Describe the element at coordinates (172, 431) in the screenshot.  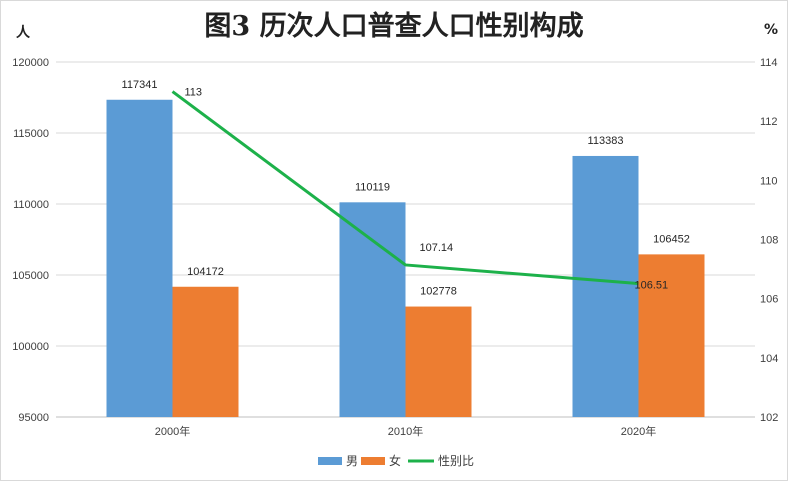
I see `x-tick-label: 2000年` at that location.